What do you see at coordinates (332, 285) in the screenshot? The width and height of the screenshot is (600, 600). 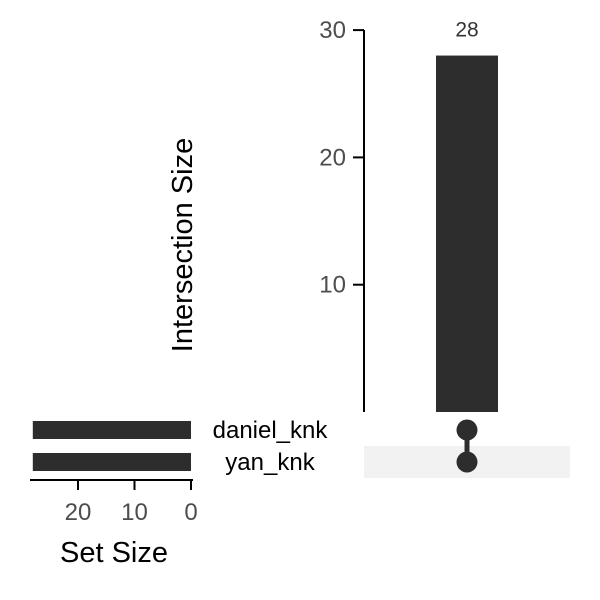 I see `y-tick-label: 10` at bounding box center [332, 285].